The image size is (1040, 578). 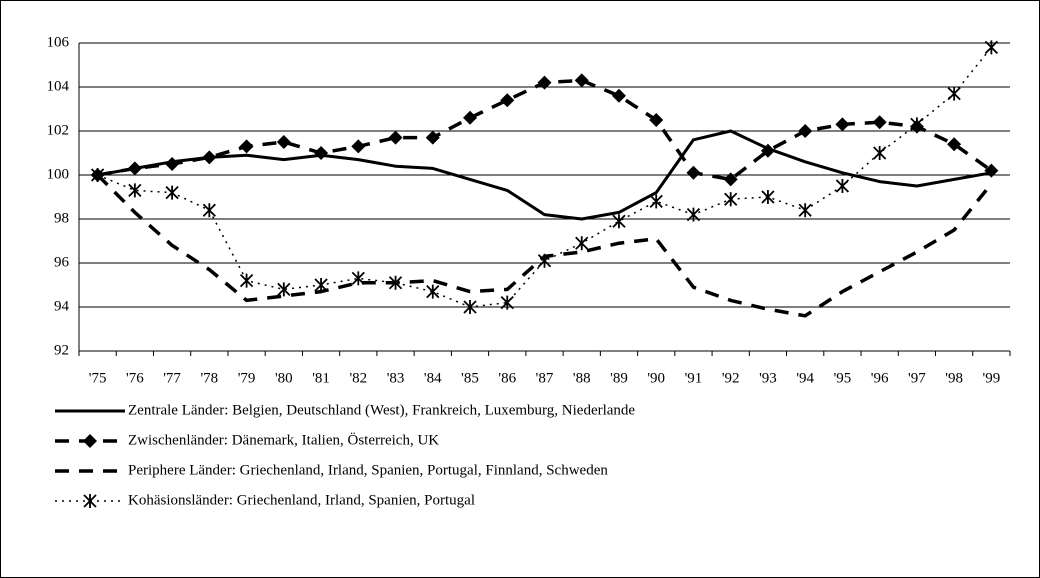 I want to click on x-tick-label: '91, so click(x=694, y=378).